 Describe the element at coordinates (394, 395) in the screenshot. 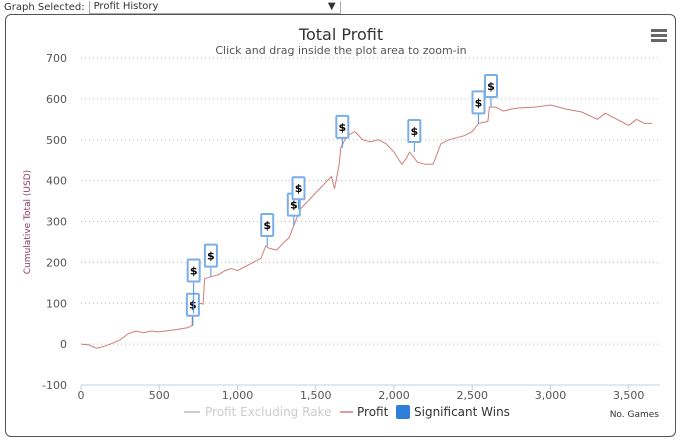

I see `x-tick-label: 2,000` at that location.